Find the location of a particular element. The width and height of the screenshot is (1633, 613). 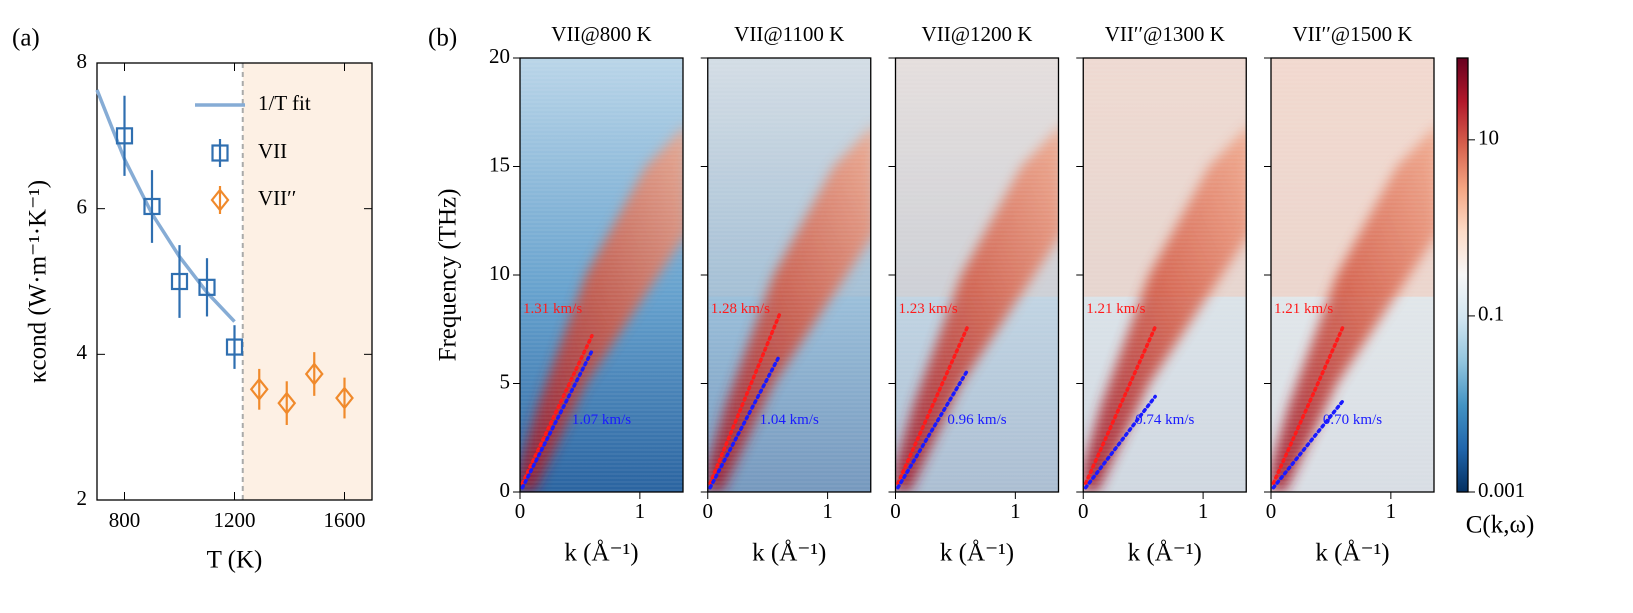

y-tick-label: 8 is located at coordinates (82, 61).